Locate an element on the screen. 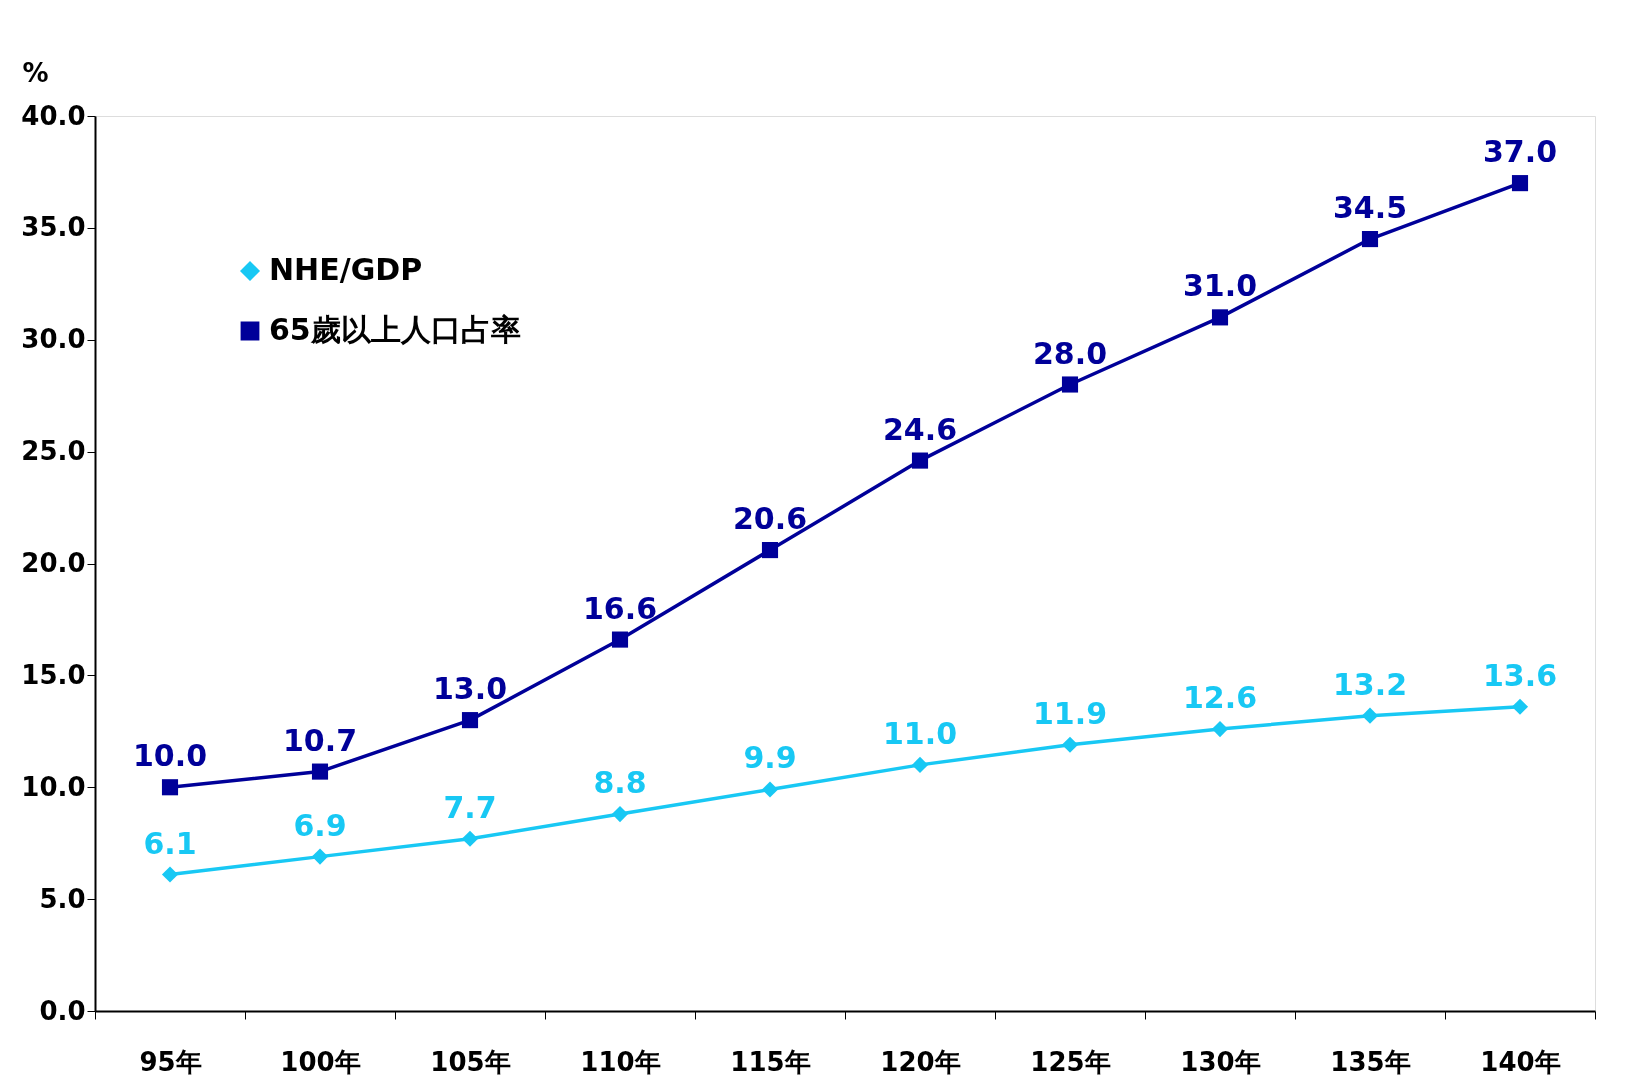 The height and width of the screenshot is (1076, 1652). y-tick-label: 5.0 is located at coordinates (62, 898).